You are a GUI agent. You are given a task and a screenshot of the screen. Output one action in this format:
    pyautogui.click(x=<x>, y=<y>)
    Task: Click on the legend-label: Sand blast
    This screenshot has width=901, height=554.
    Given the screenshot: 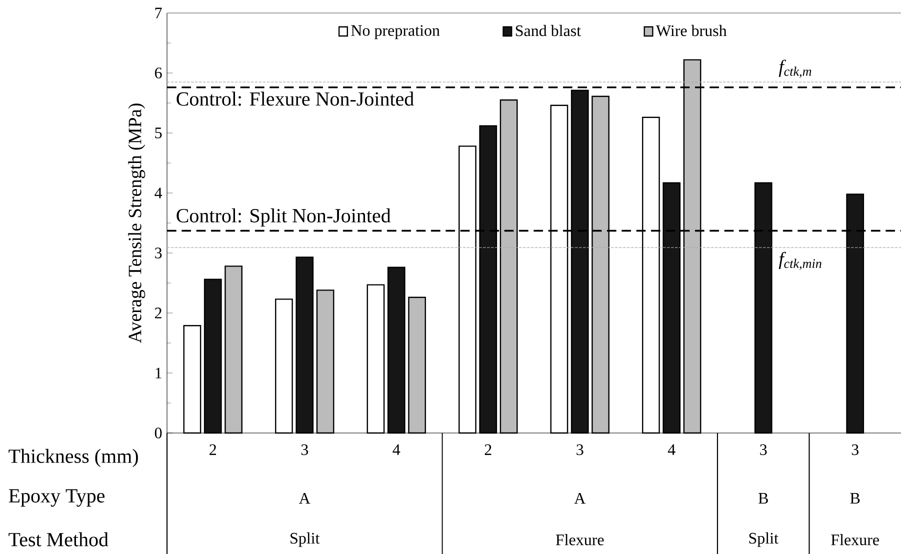 What is the action you would take?
    pyautogui.click(x=548, y=30)
    